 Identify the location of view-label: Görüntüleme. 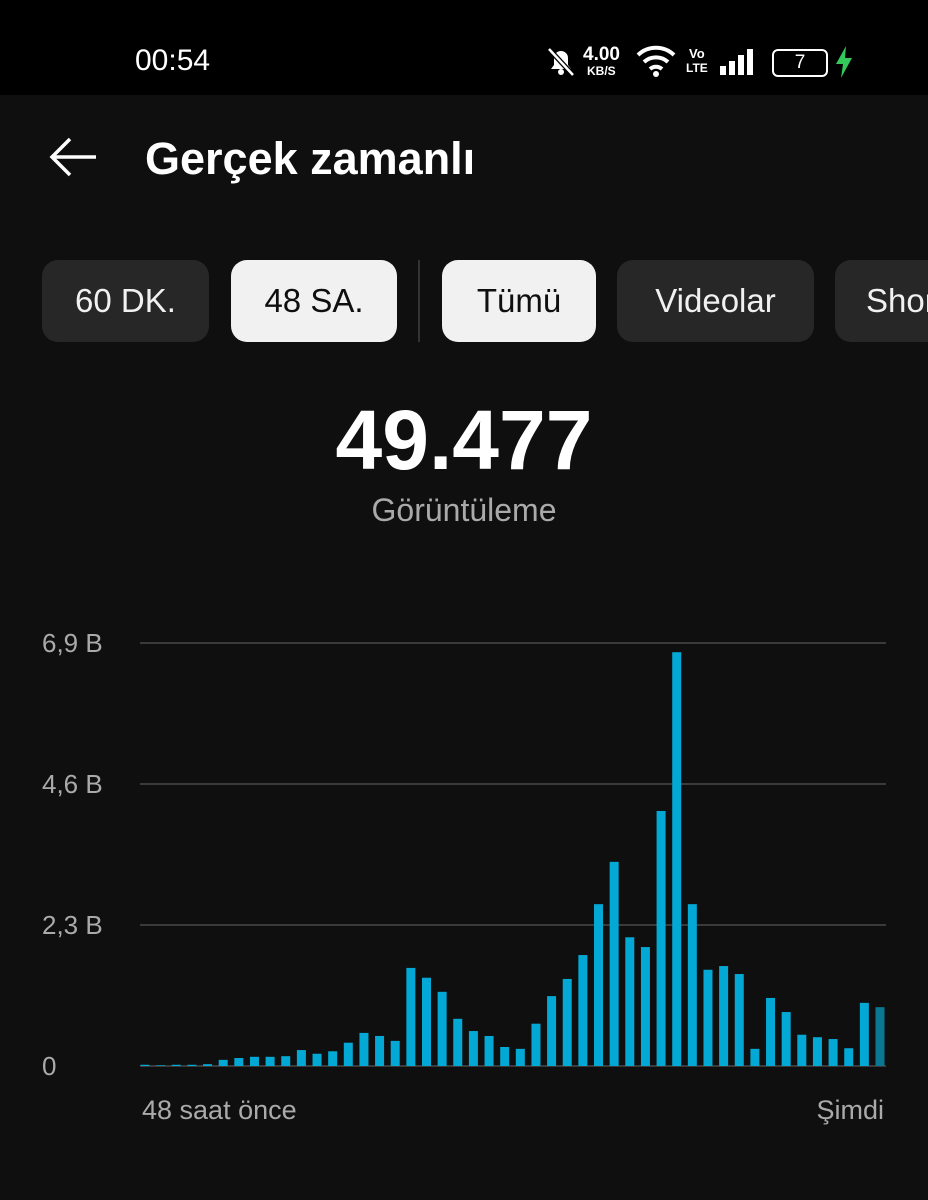
(464, 510).